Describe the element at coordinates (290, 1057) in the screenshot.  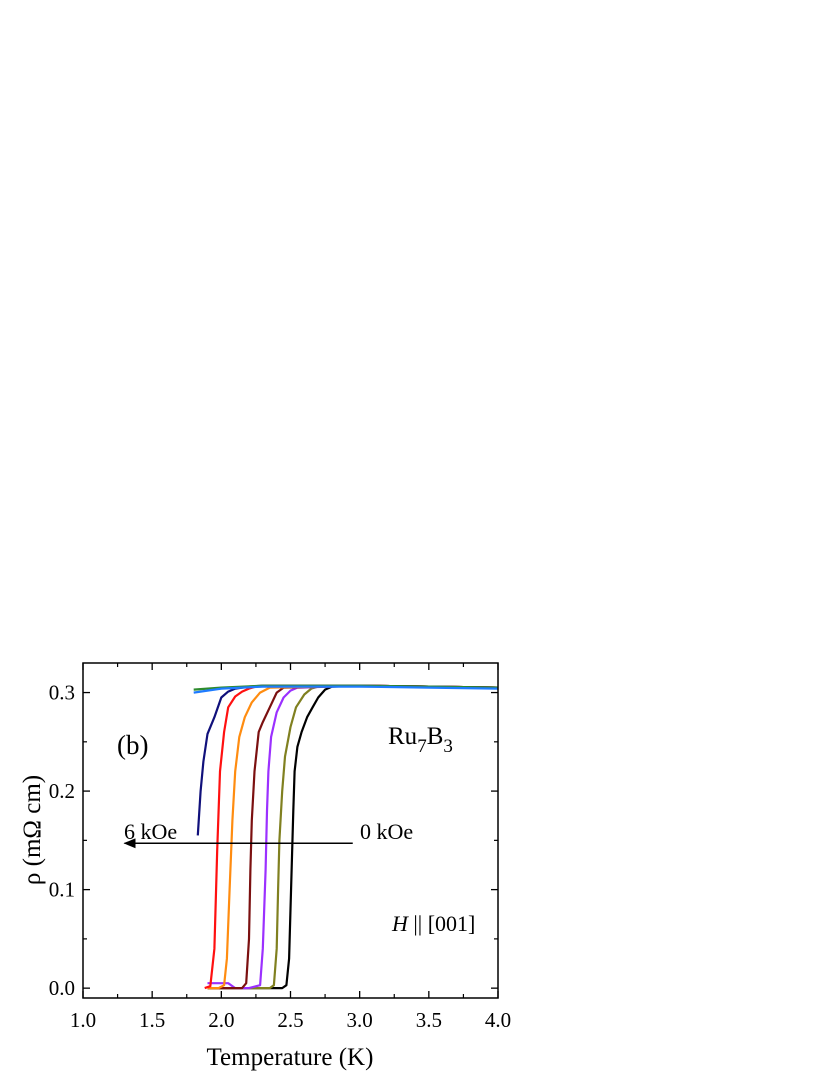
I see `x-axis-title: Temperature (K)` at that location.